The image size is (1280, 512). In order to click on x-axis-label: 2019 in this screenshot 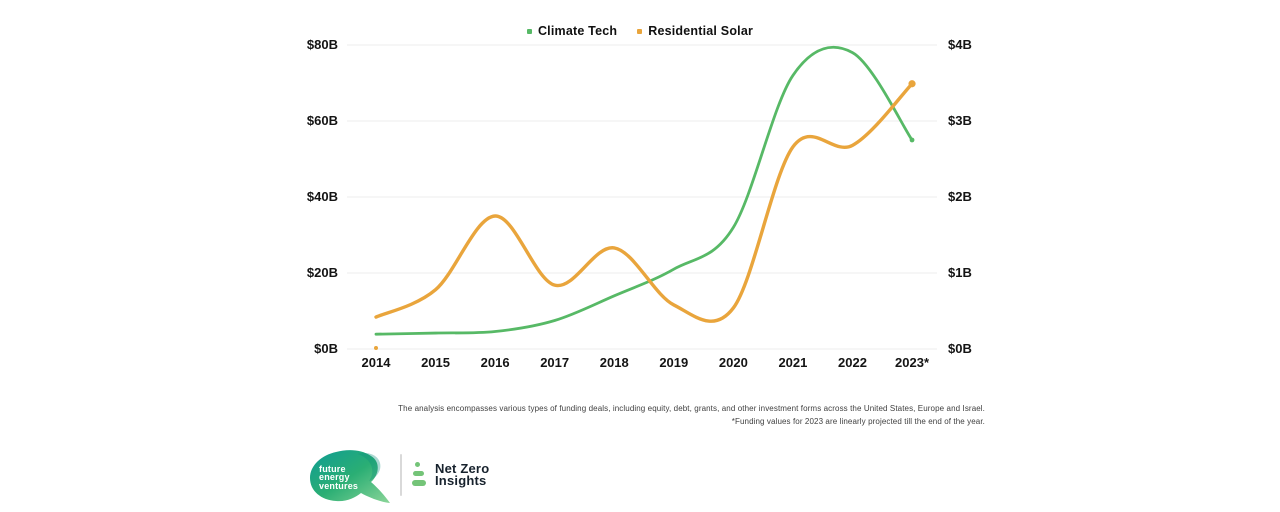, I will do `click(674, 362)`.